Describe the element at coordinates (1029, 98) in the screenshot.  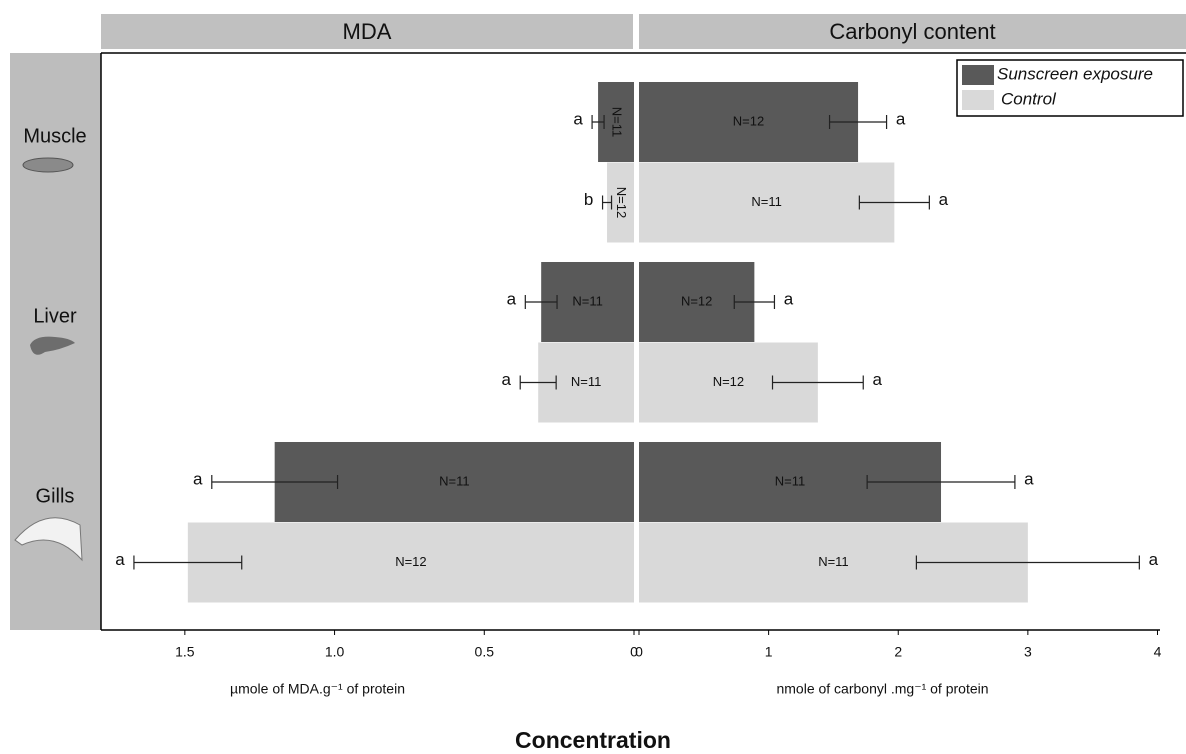
I see `legend-label: Control` at that location.